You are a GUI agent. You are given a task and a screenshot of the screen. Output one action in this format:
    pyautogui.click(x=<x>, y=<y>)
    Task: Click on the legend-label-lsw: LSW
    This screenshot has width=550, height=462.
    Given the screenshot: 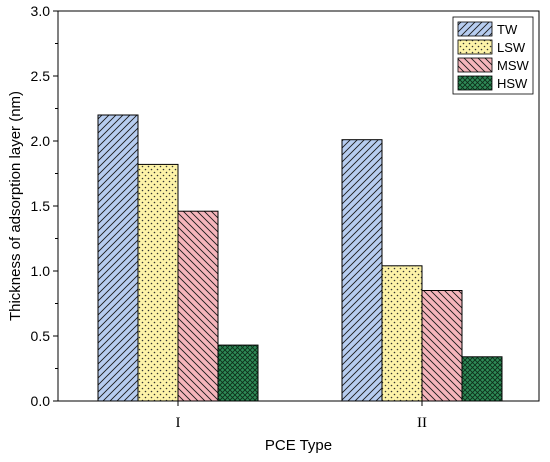 What is the action you would take?
    pyautogui.click(x=511, y=47)
    